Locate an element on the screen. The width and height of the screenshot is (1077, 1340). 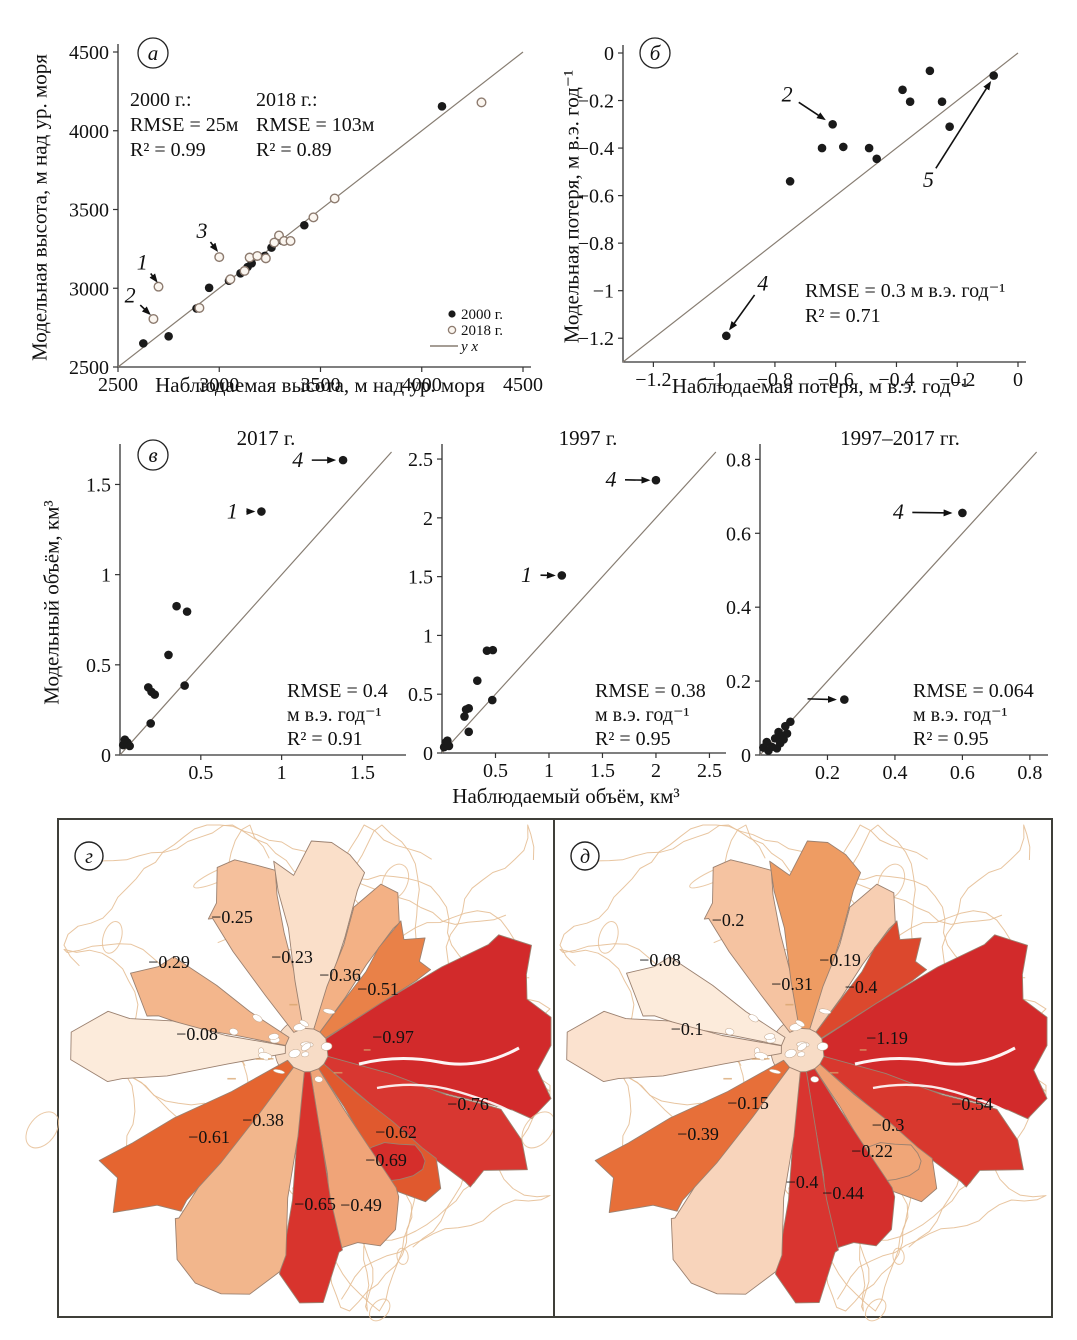
x-tick-label: 0.4 is located at coordinates (894, 773).